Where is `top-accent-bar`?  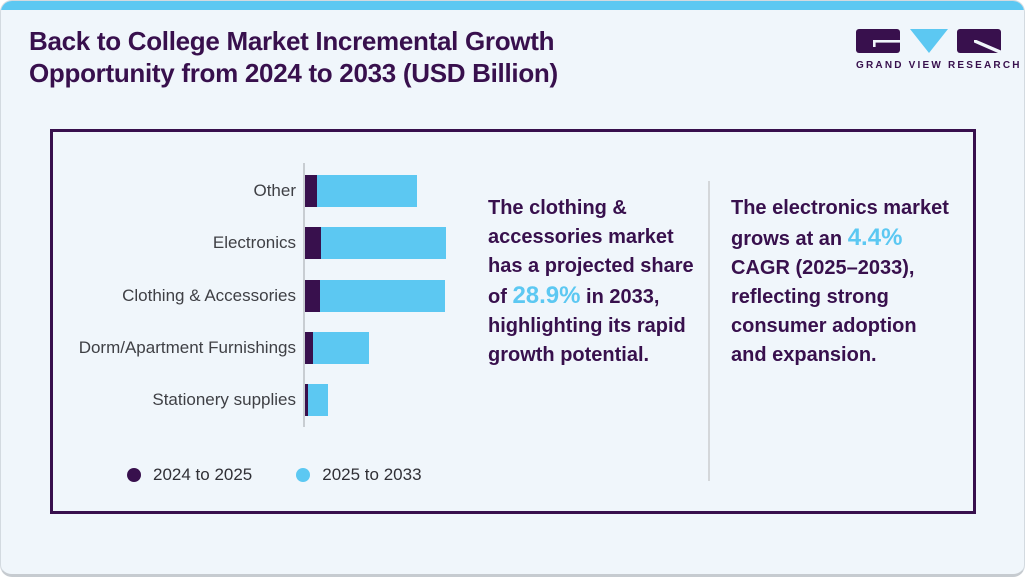 top-accent-bar is located at coordinates (512, 5).